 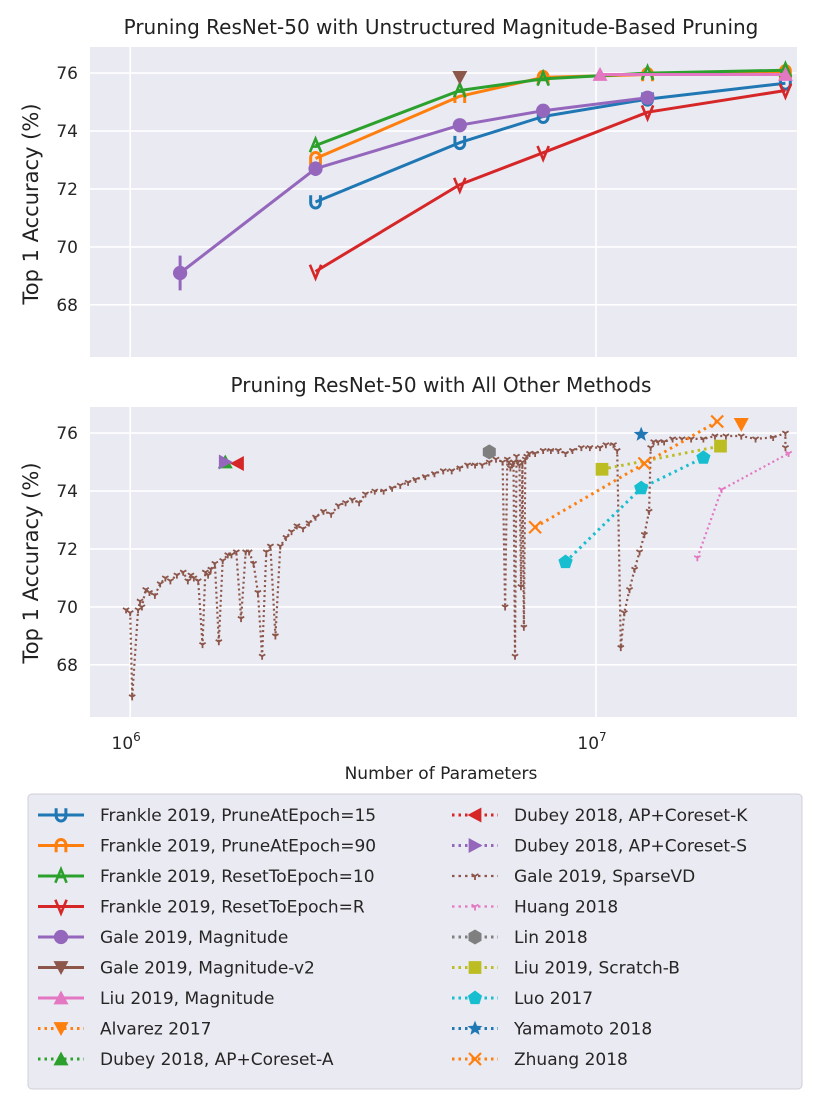 I want to click on legend-label: Dubey 2018, AP+Coreset-S, so click(x=630, y=847).